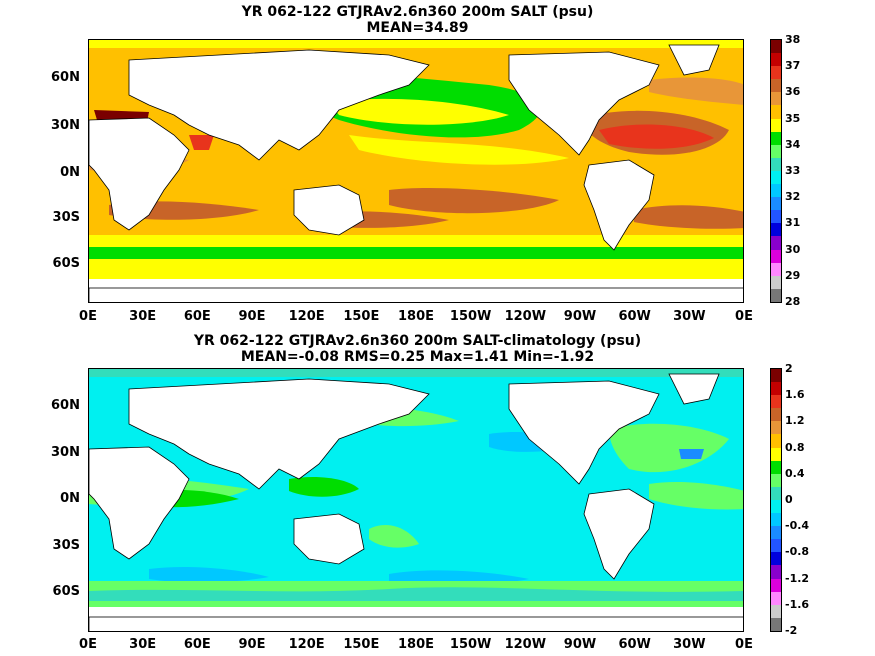  I want to click on colorbar-label: -0.8, so click(797, 552).